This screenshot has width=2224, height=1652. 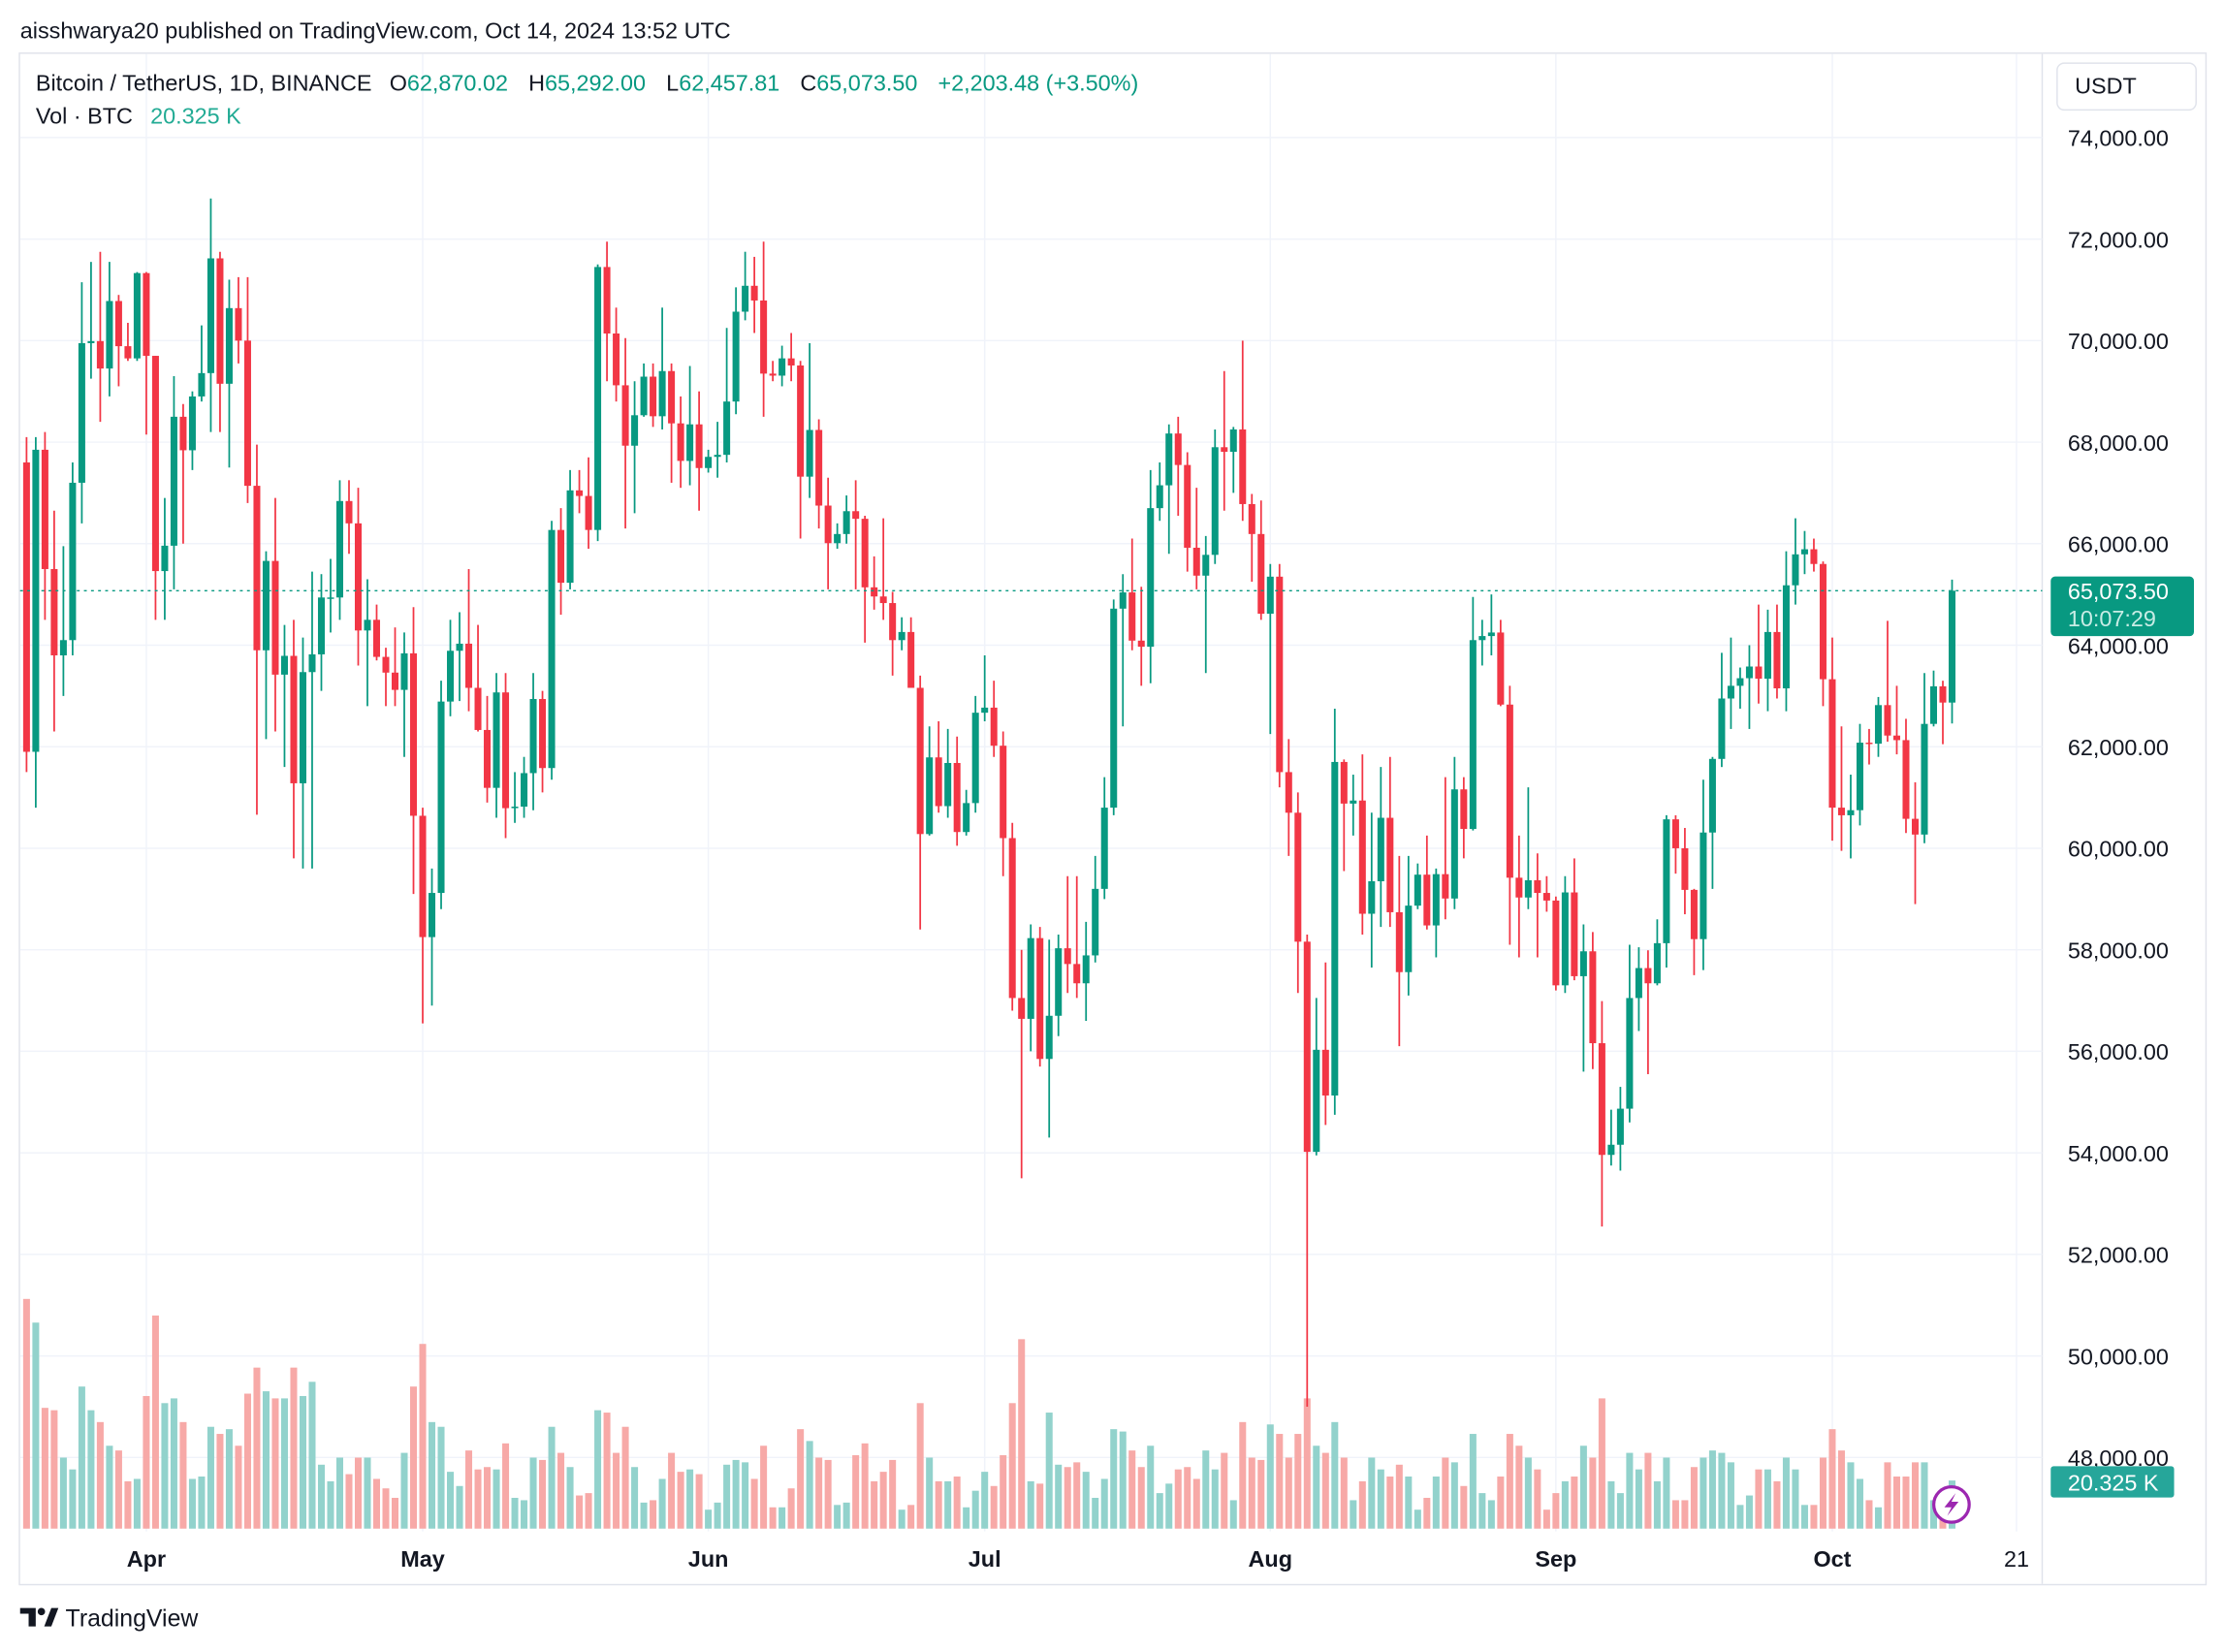 What do you see at coordinates (1951, 1504) in the screenshot?
I see `lightning-bolt-icon` at bounding box center [1951, 1504].